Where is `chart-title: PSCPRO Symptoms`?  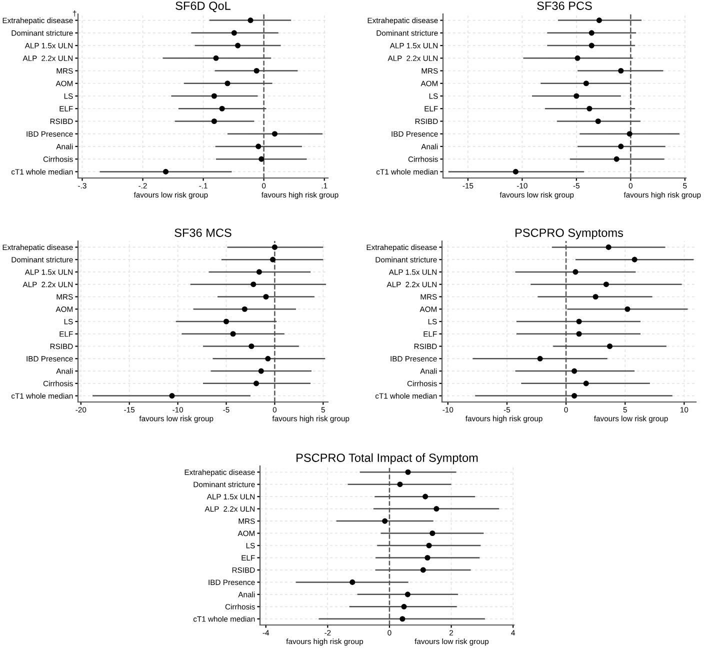 chart-title: PSCPRO Symptoms is located at coordinates (570, 234).